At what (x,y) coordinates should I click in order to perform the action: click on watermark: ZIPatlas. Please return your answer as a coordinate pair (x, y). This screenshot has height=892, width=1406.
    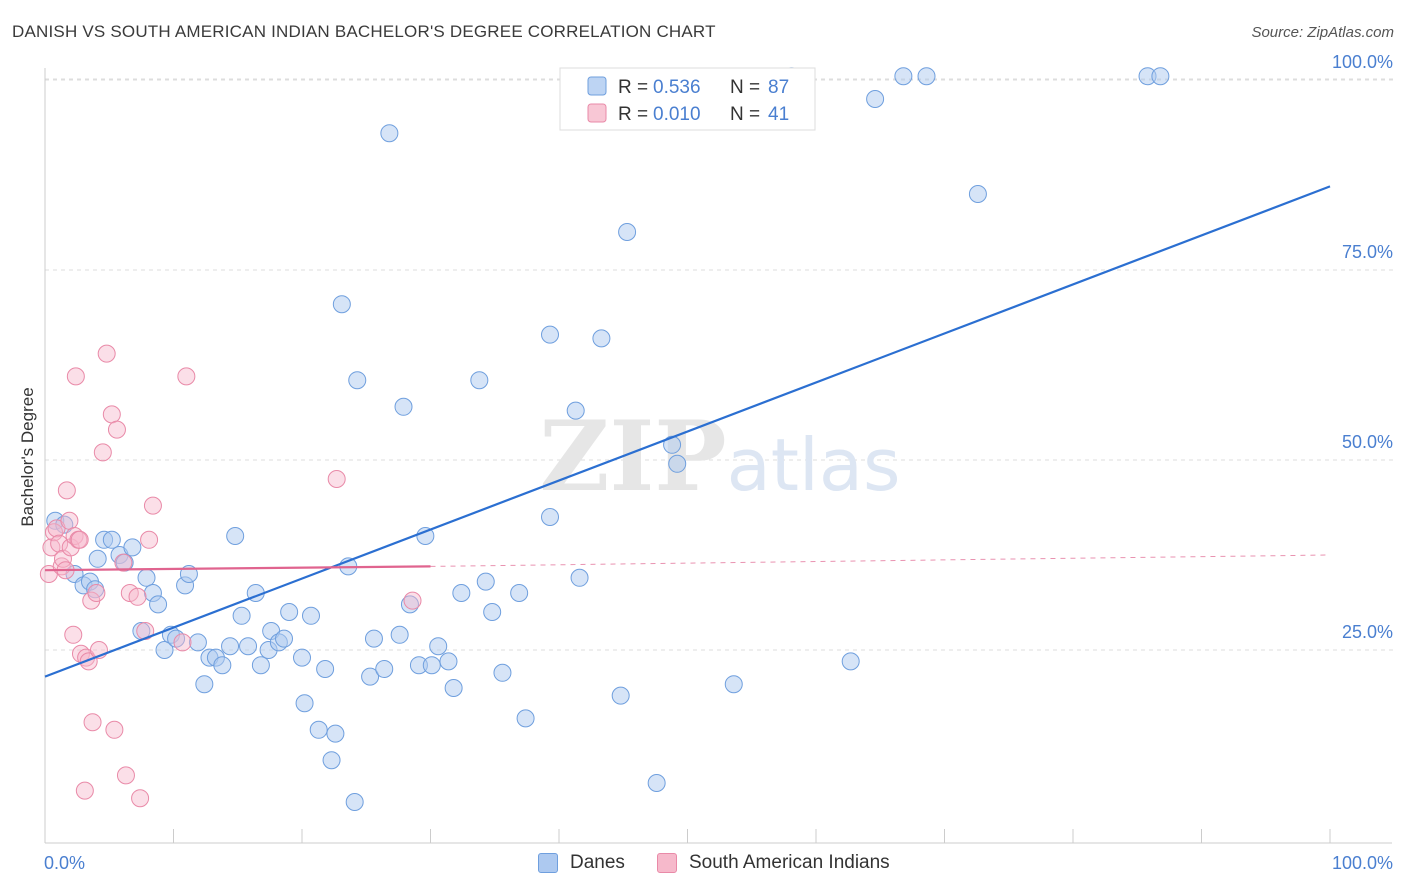
    Looking at the image, I should click on (719, 456).